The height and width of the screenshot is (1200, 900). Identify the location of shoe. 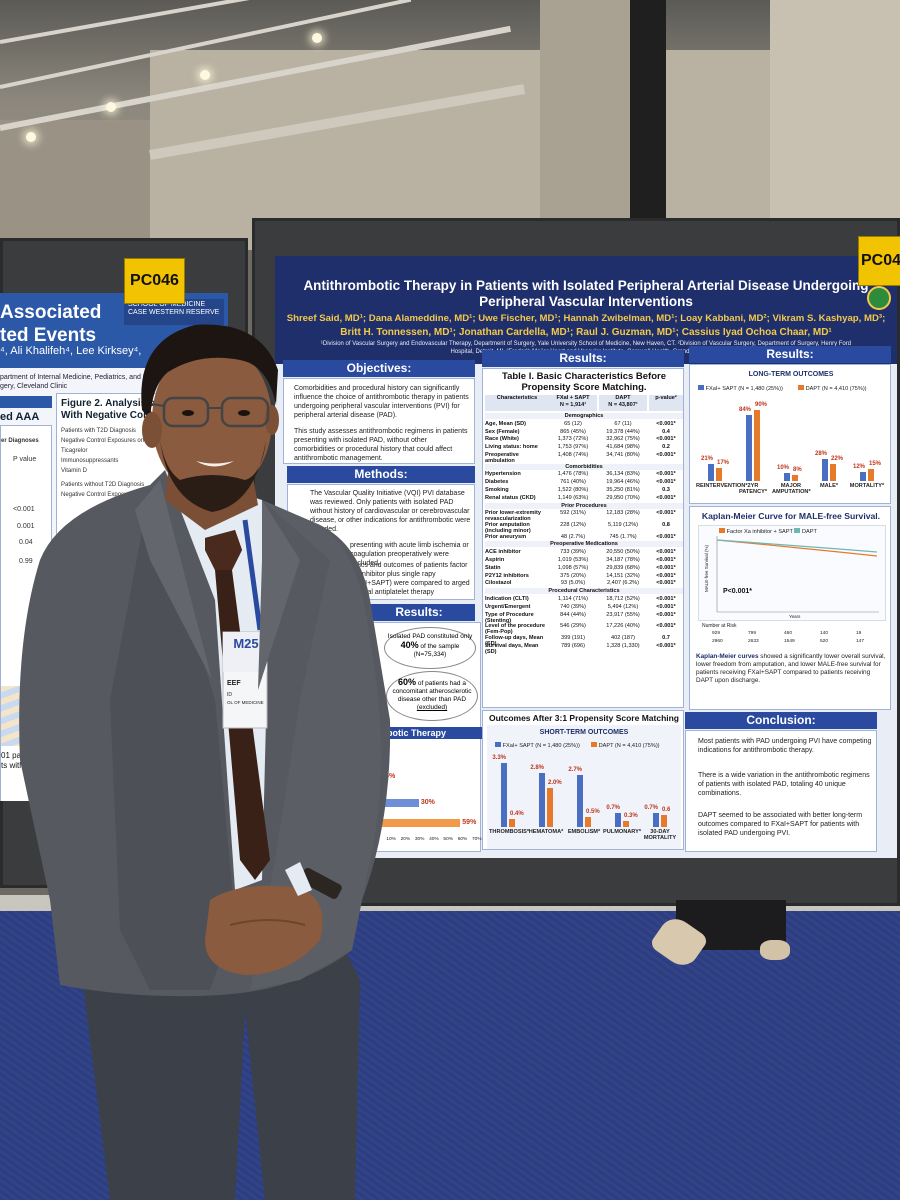
(775, 950).